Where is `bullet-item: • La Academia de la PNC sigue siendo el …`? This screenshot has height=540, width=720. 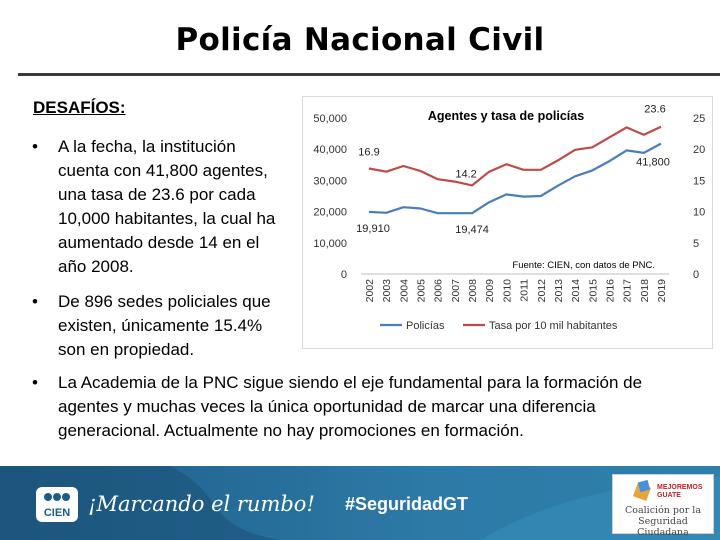 bullet-item: • La Academia de la PNC sigue siendo el … is located at coordinates (372, 408).